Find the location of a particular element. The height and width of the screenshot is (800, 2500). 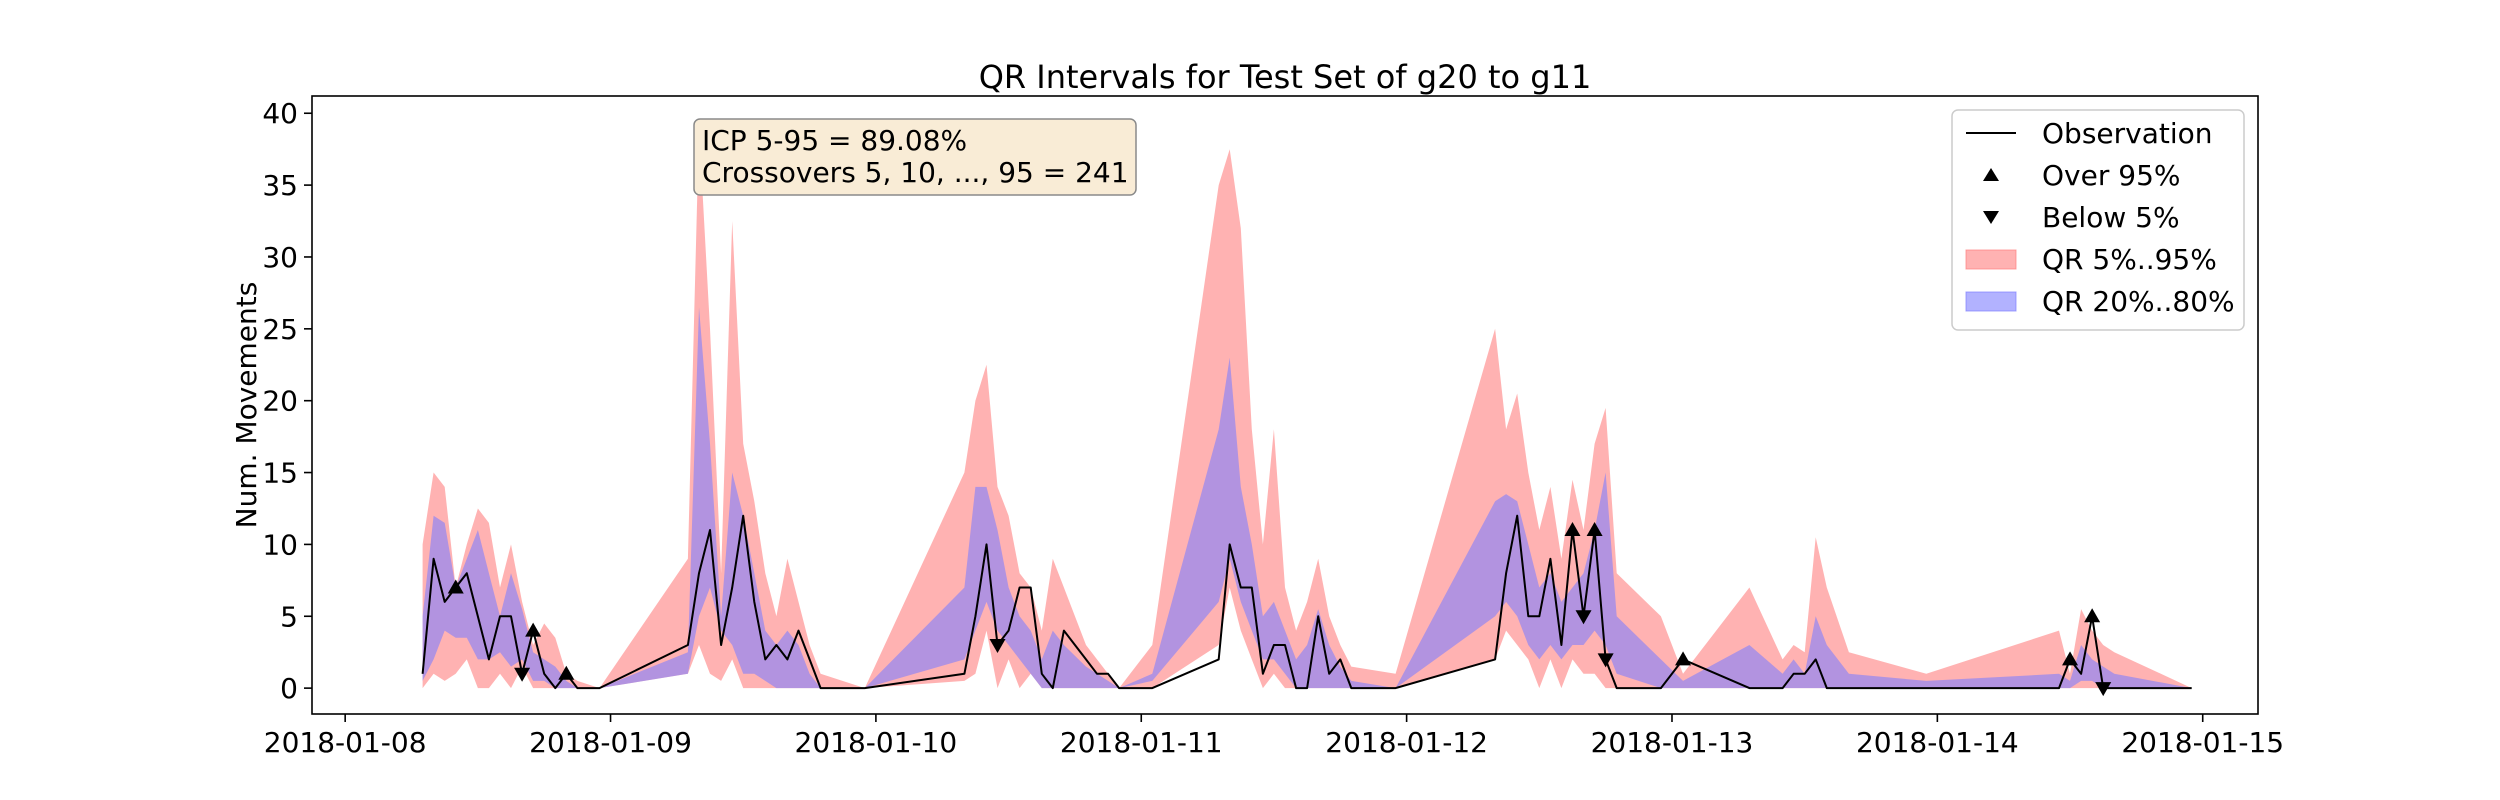

legend-inner-band-swatch is located at coordinates (1991, 301).